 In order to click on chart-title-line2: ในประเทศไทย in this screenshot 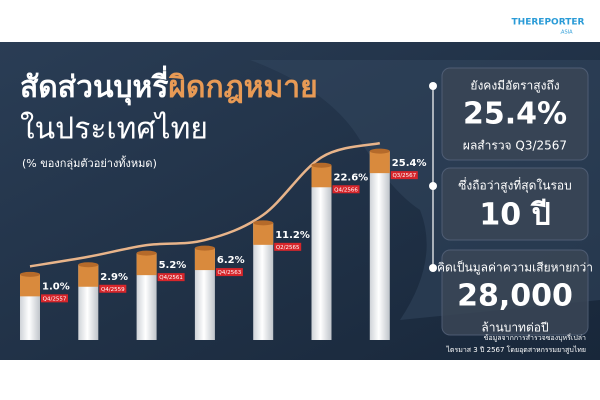, I will do `click(114, 129)`.